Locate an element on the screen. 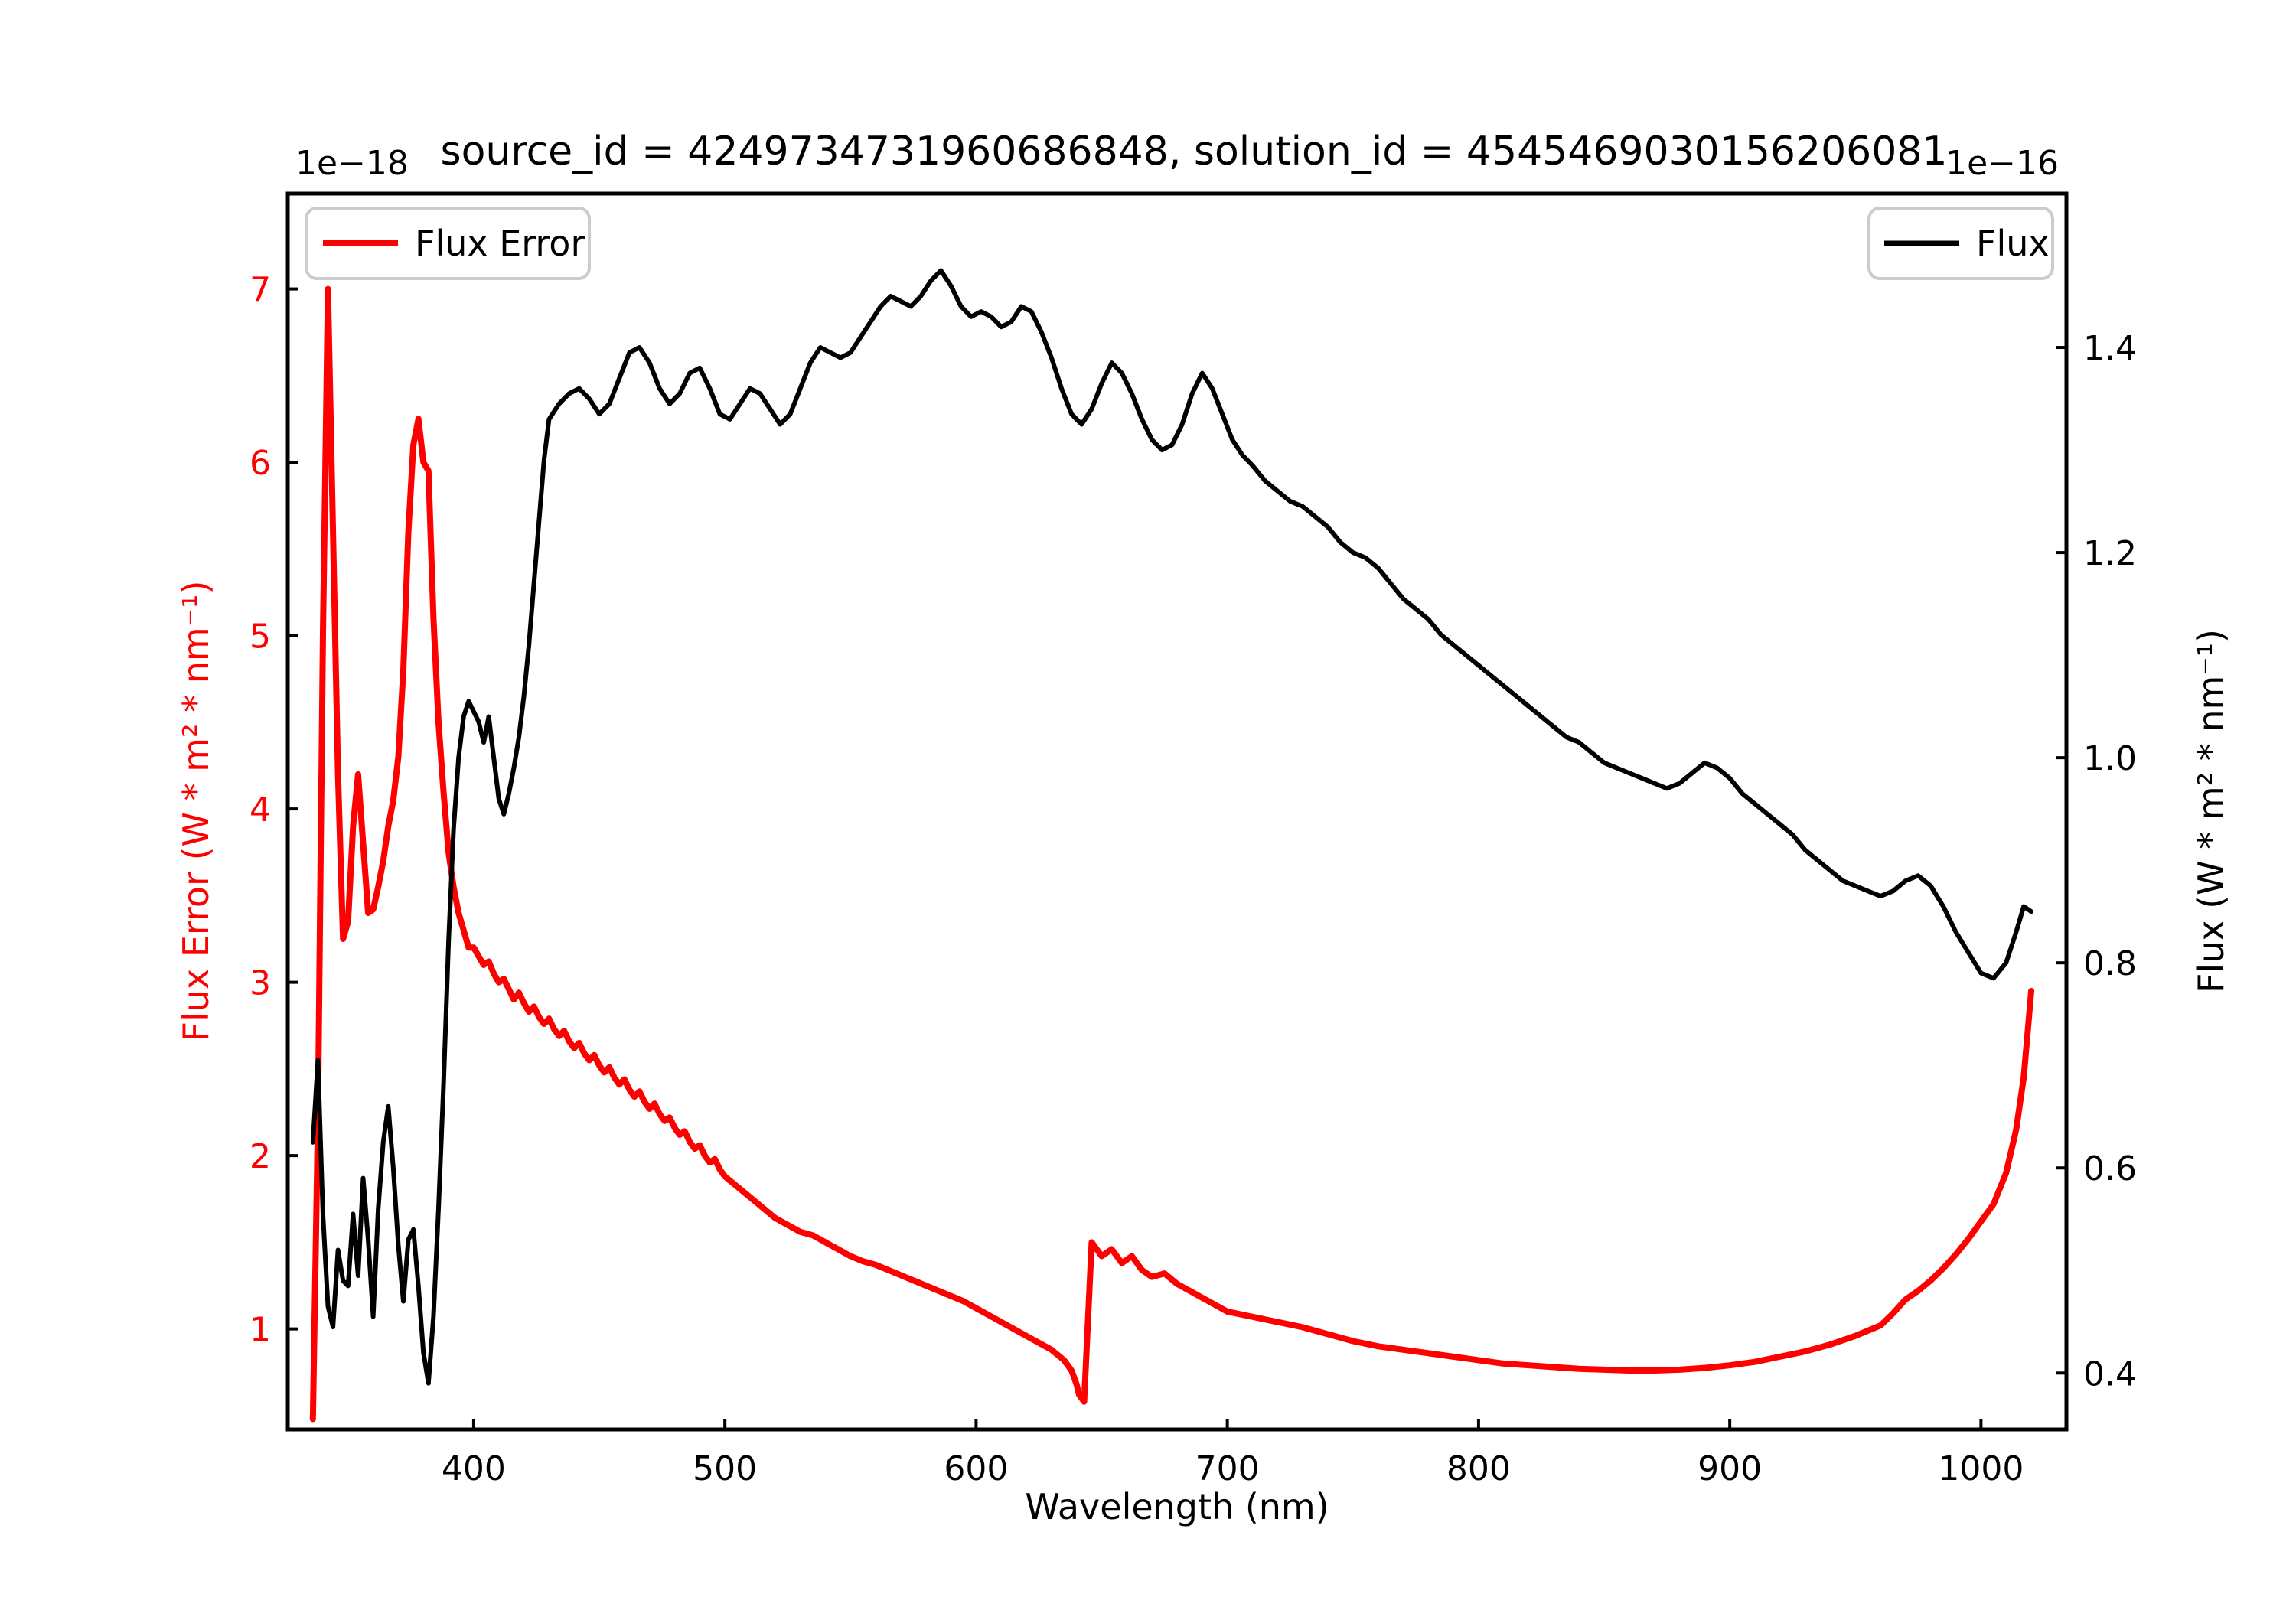  y-right-tick-label: 1.2 is located at coordinates (2110, 553).